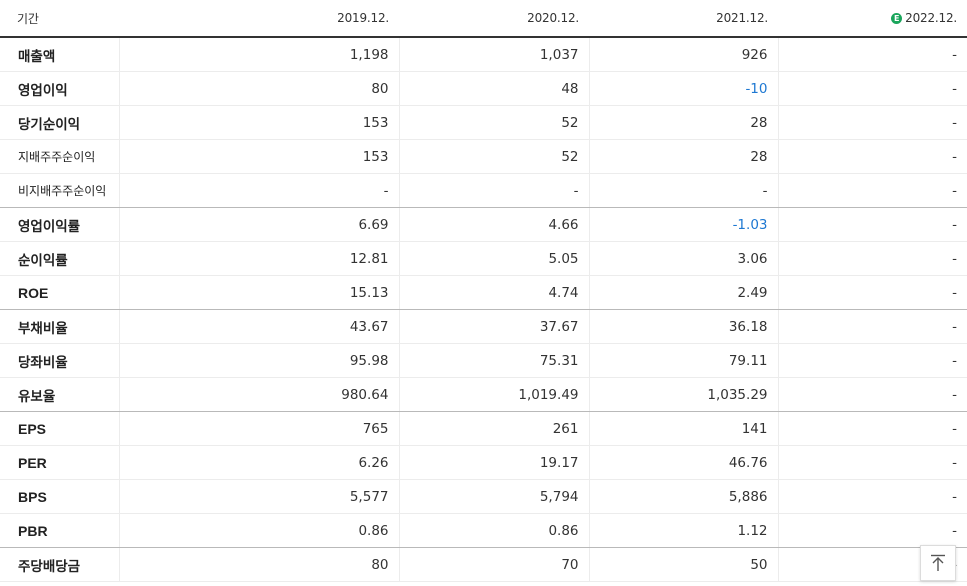  What do you see at coordinates (258, 462) in the screenshot?
I see `table-cell: 6.26` at bounding box center [258, 462].